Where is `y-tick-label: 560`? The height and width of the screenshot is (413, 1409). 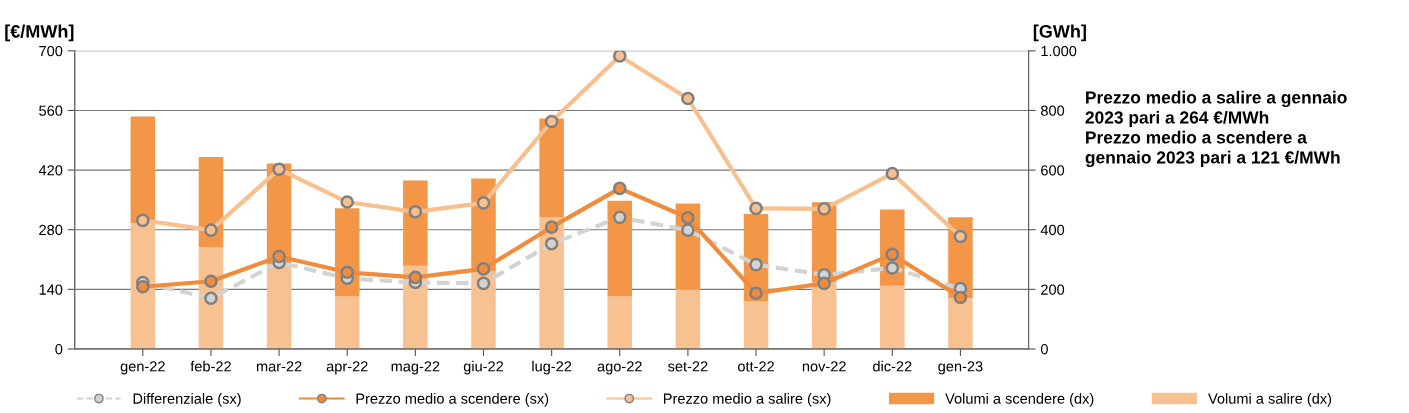 y-tick-label: 560 is located at coordinates (51, 110).